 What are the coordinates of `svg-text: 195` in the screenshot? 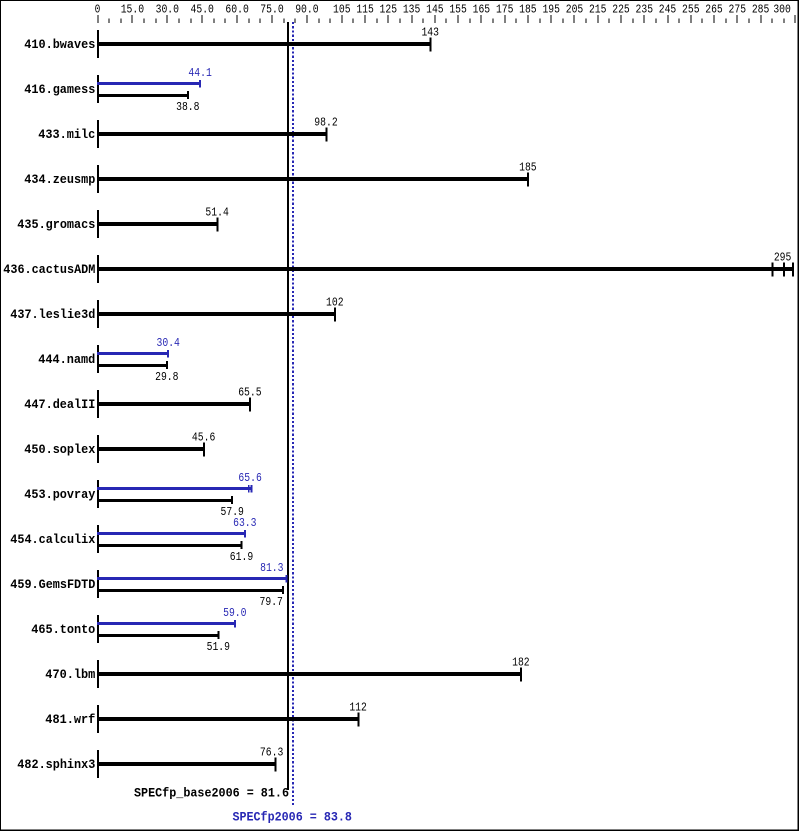 It's located at (551, 9).